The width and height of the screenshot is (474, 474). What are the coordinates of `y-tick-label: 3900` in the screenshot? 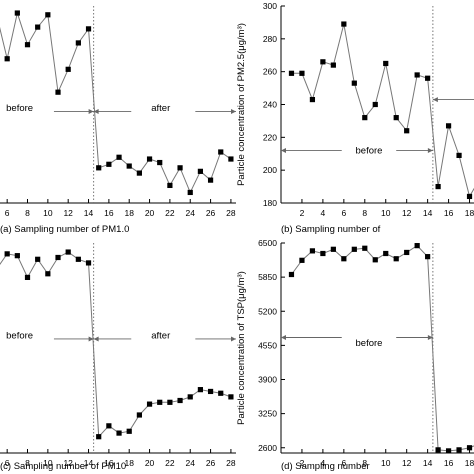 It's located at (267, 380).